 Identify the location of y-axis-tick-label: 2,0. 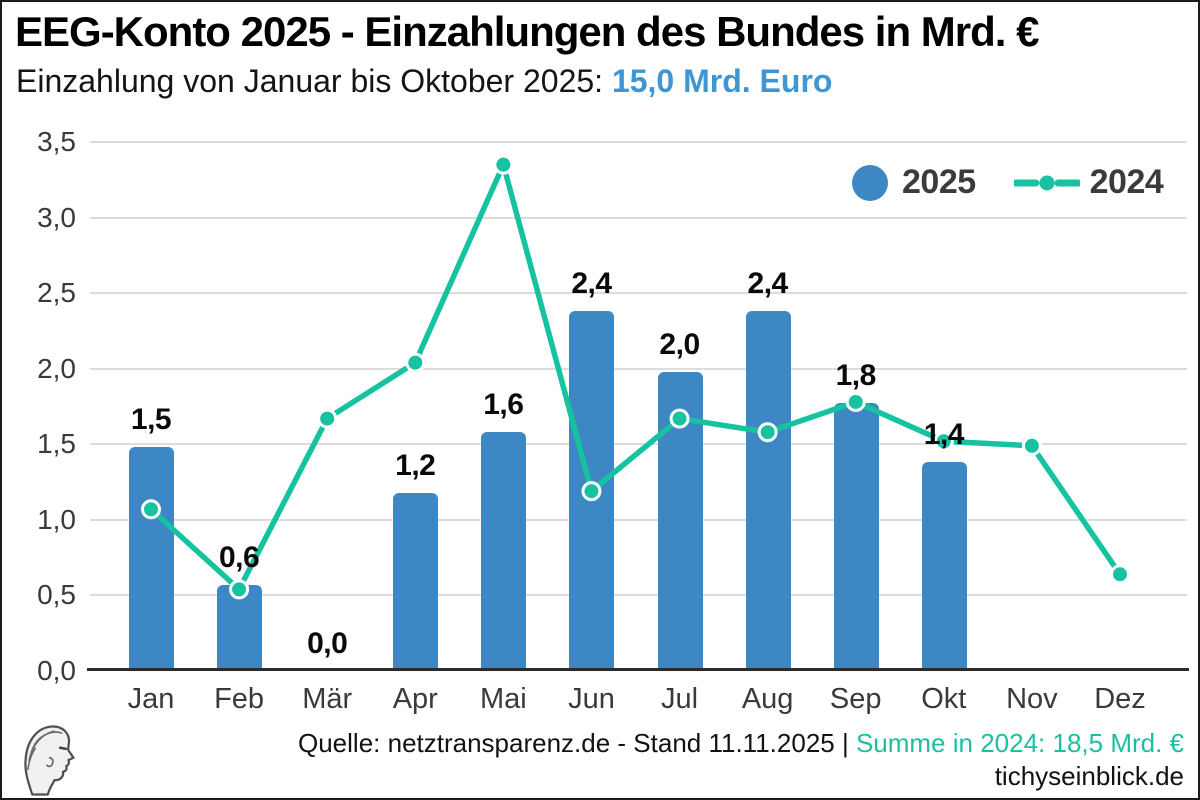
(56, 368).